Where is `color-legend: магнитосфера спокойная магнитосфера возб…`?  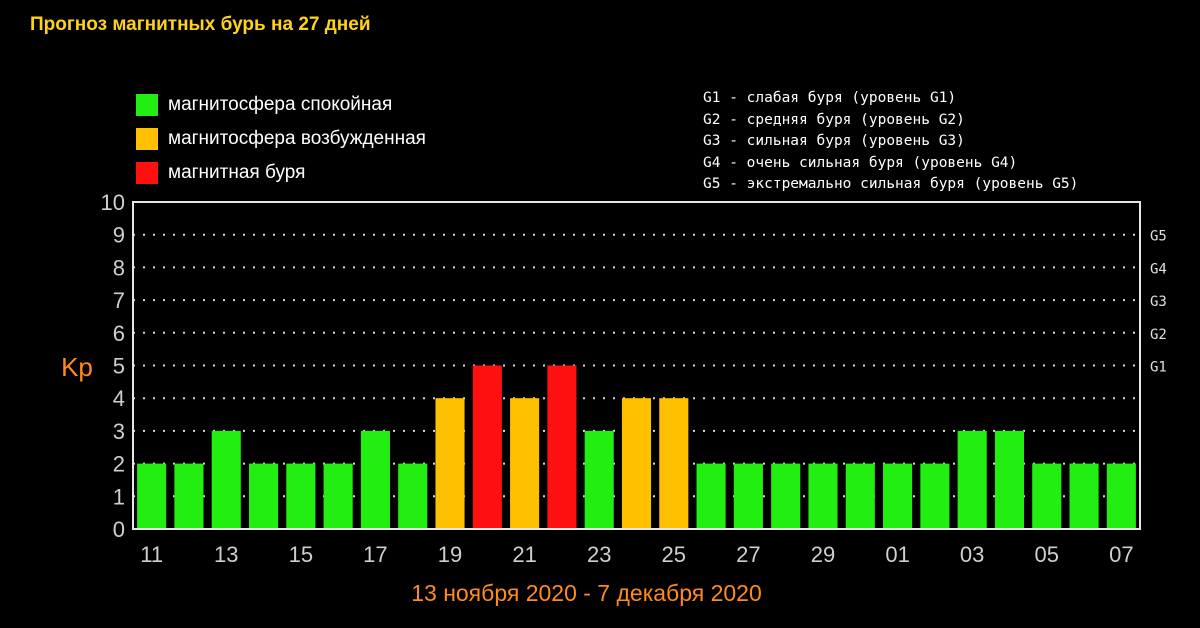 color-legend: магнитосфера спокойная магнитосфера возб… is located at coordinates (281, 139).